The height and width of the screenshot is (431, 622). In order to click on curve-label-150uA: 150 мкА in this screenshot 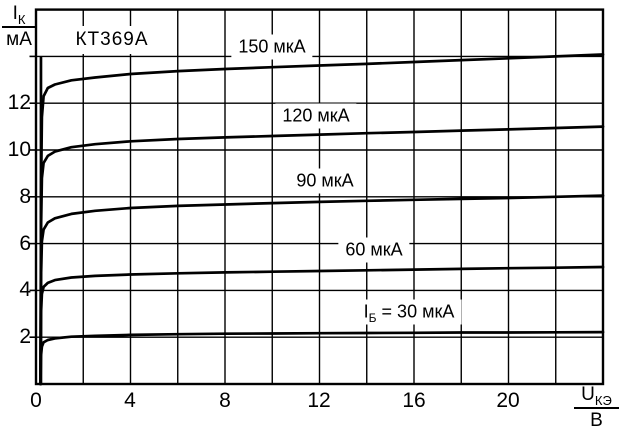, I will do `click(272, 47)`.